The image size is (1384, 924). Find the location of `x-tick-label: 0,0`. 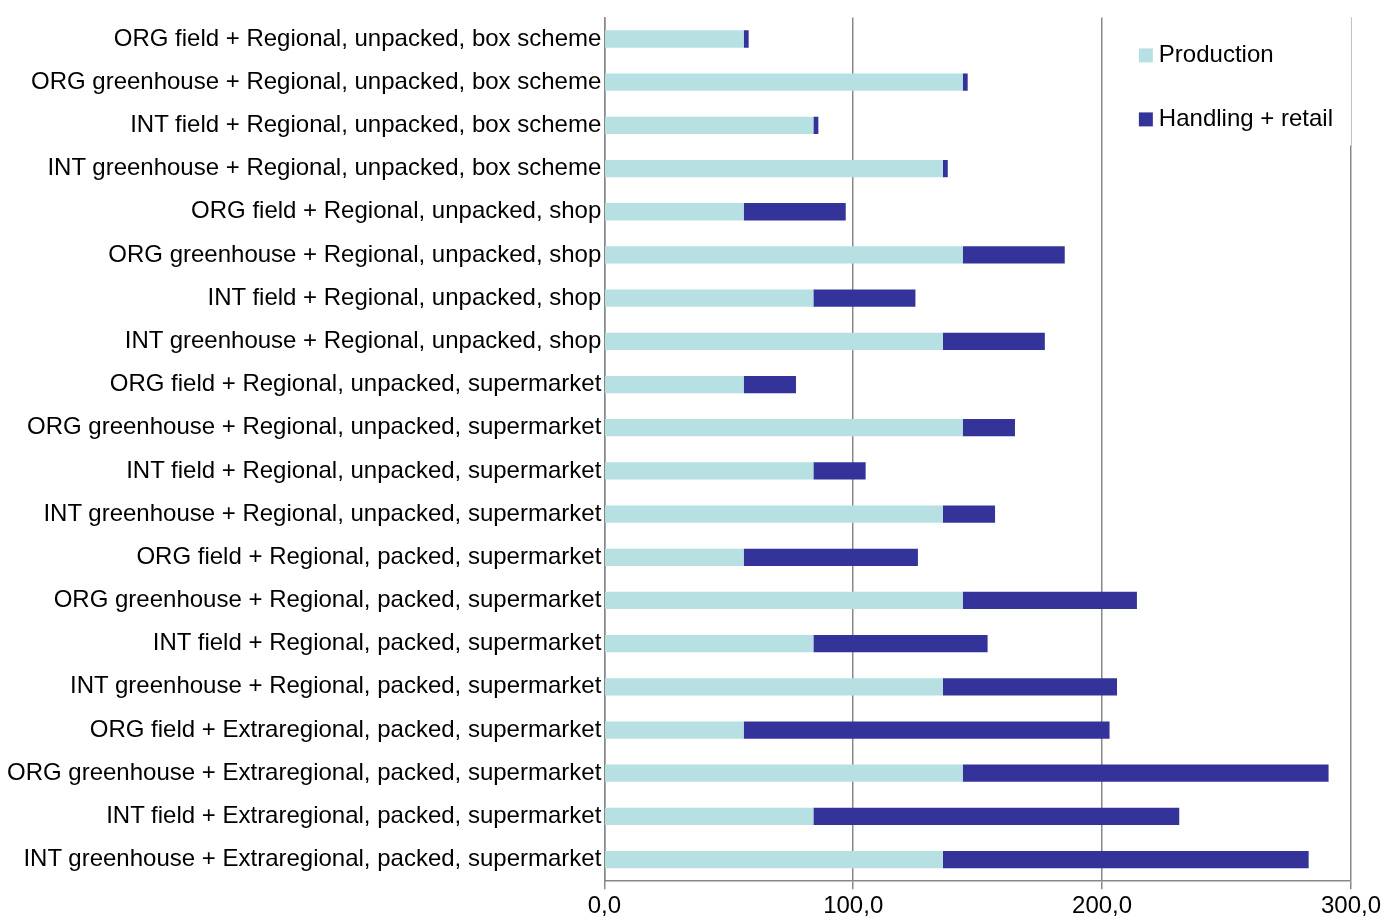

x-tick-label: 0,0 is located at coordinates (604, 905).